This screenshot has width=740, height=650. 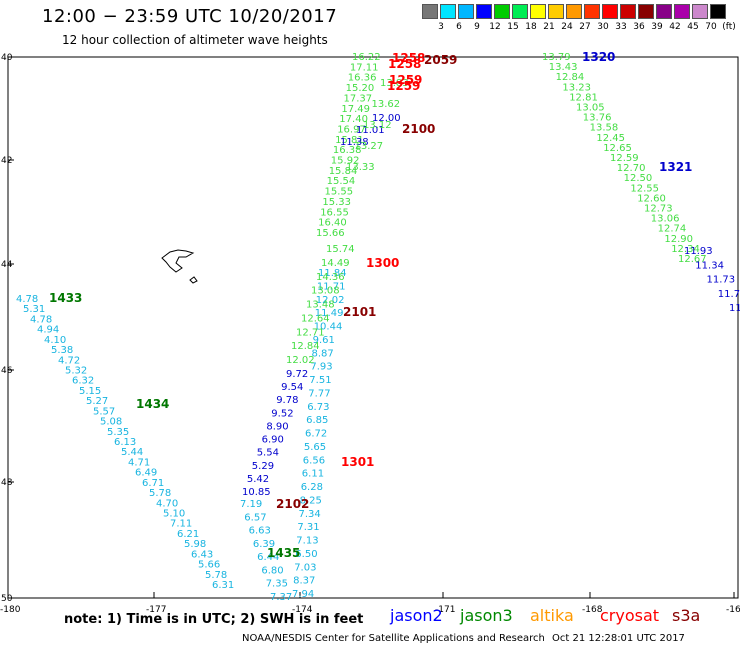 What do you see at coordinates (7, 599) in the screenshot?
I see `lat-label: 50` at bounding box center [7, 599].